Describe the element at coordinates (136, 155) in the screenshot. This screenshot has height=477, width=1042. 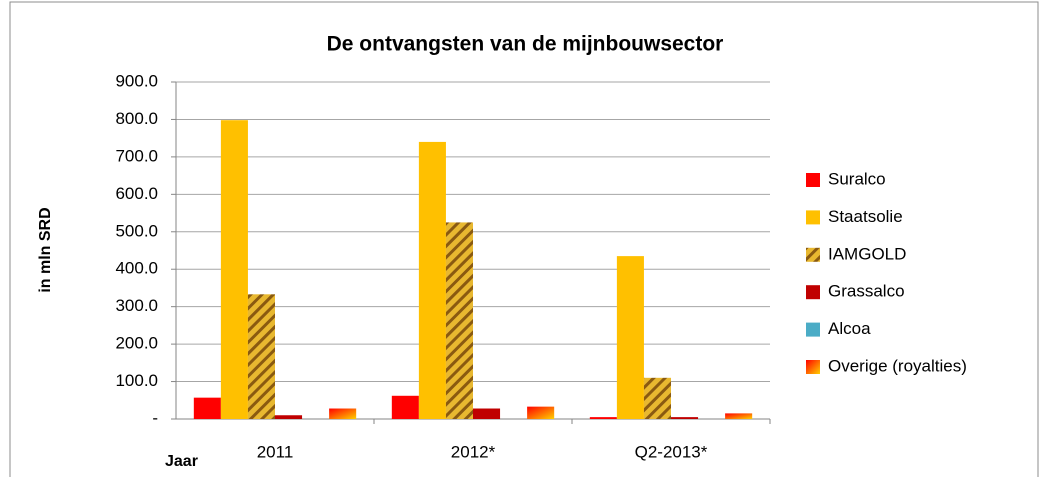
I see `y-tick-label: 700.0` at that location.